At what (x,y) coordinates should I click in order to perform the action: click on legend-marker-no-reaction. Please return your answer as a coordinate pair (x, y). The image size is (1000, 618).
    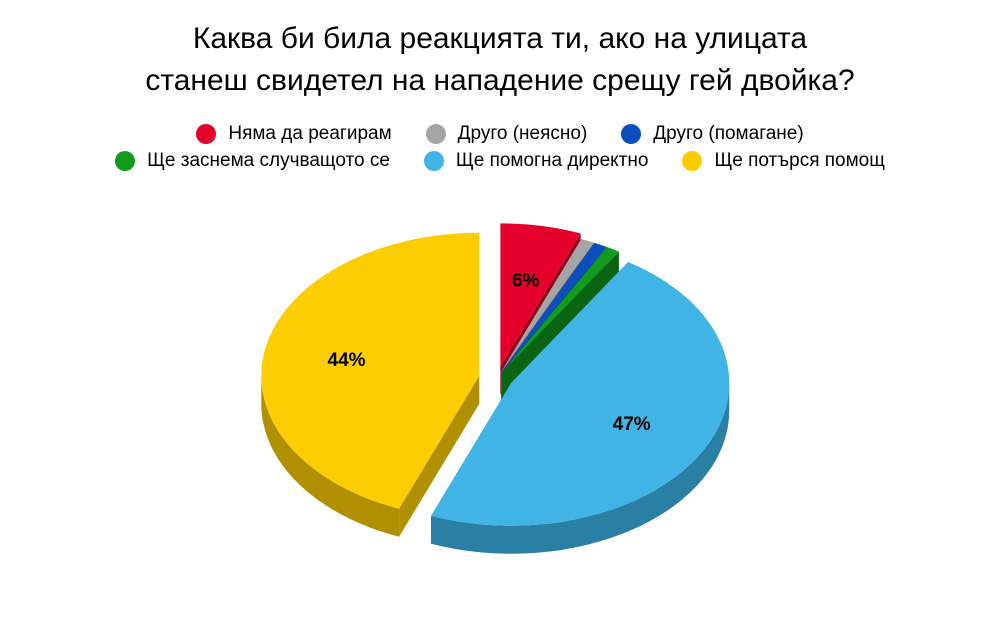
    Looking at the image, I should click on (206, 134).